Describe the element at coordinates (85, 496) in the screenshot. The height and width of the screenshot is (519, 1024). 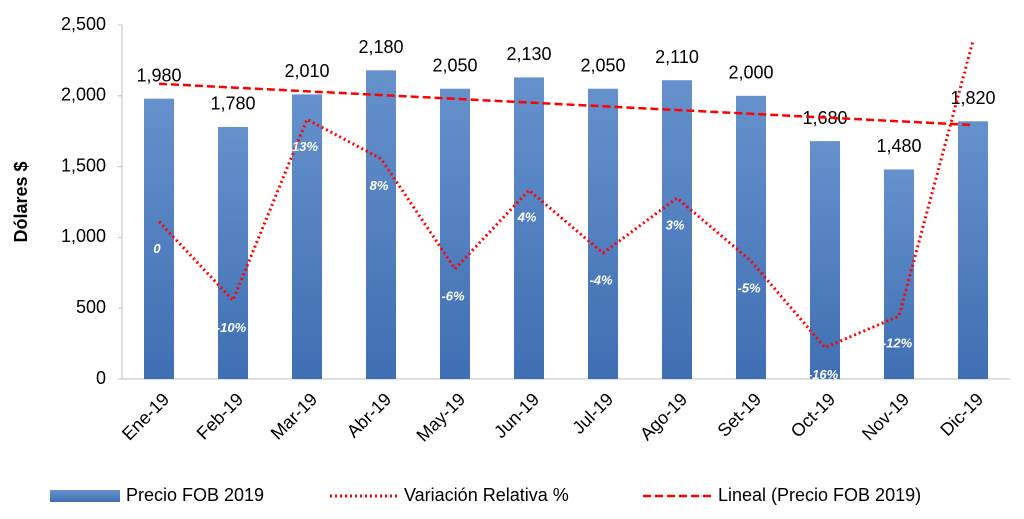
I see `legend-swatch` at that location.